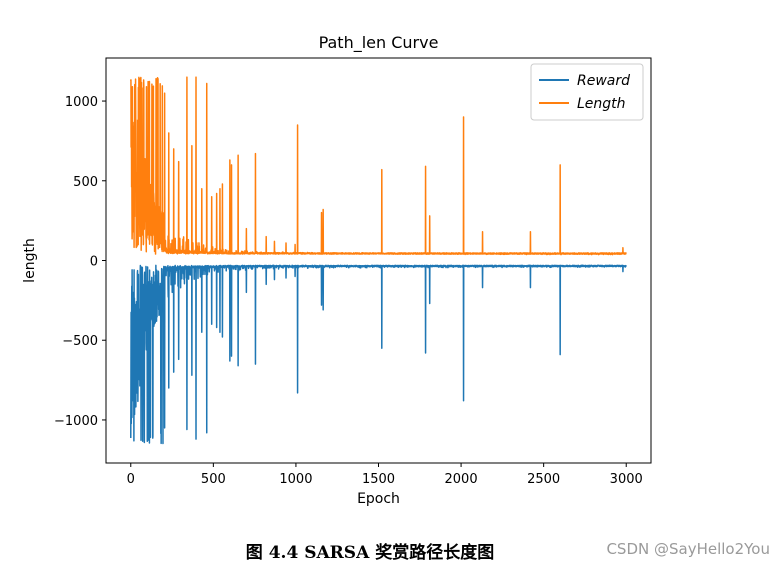 This screenshot has width=782, height=570. I want to click on y-axis-label: length, so click(30, 260).